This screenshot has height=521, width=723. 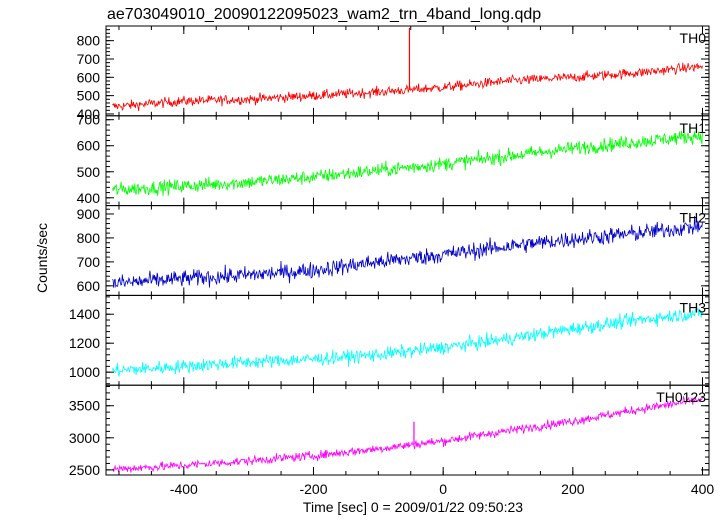 What do you see at coordinates (681, 397) in the screenshot?
I see `panel-label-th0123: TH0123` at bounding box center [681, 397].